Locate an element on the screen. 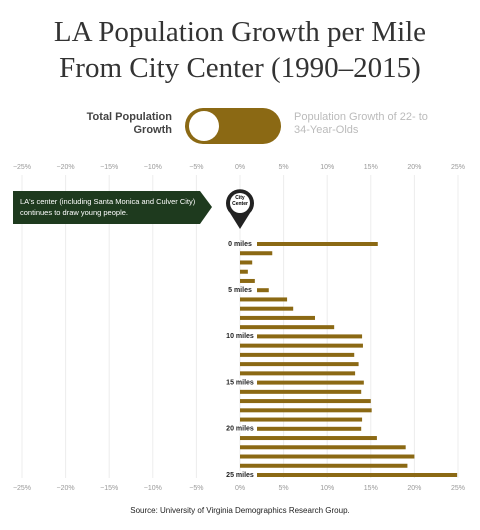 The image size is (480, 530). annotation-box is located at coordinates (112, 207).